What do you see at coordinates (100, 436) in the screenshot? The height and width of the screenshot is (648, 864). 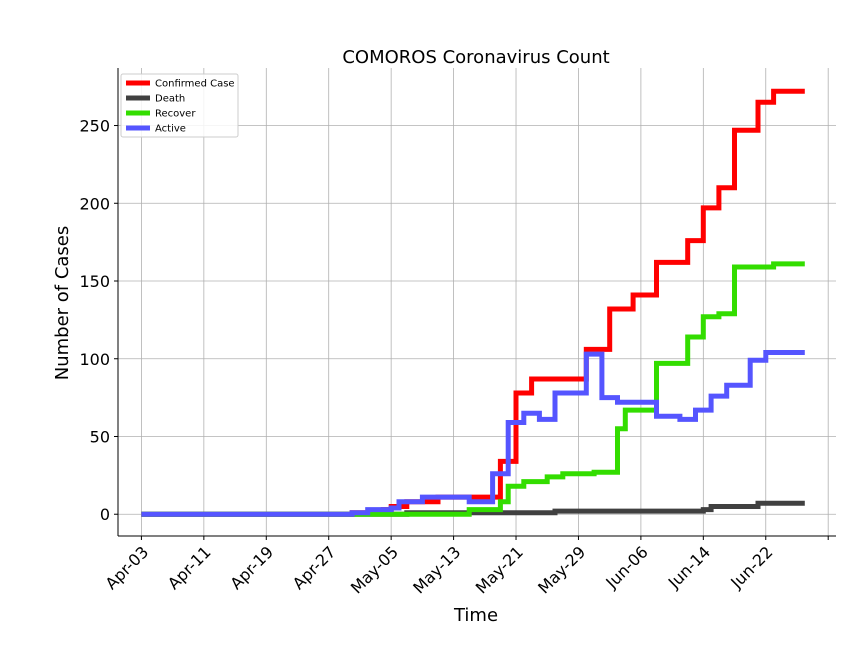 I see `y-tick-label: 50` at bounding box center [100, 436].